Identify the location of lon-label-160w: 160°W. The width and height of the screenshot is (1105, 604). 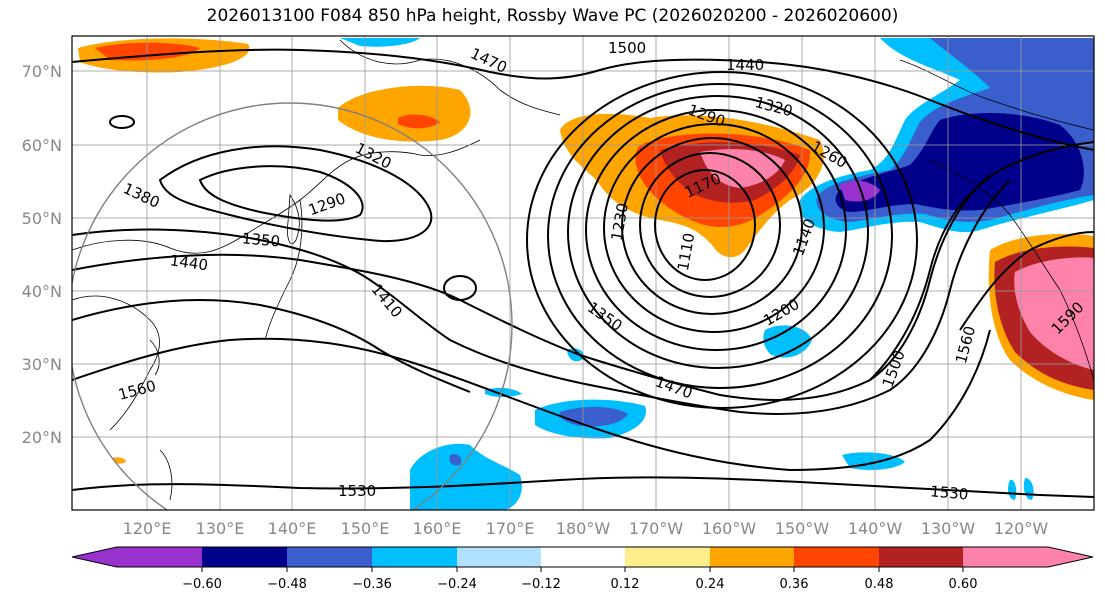
(729, 528).